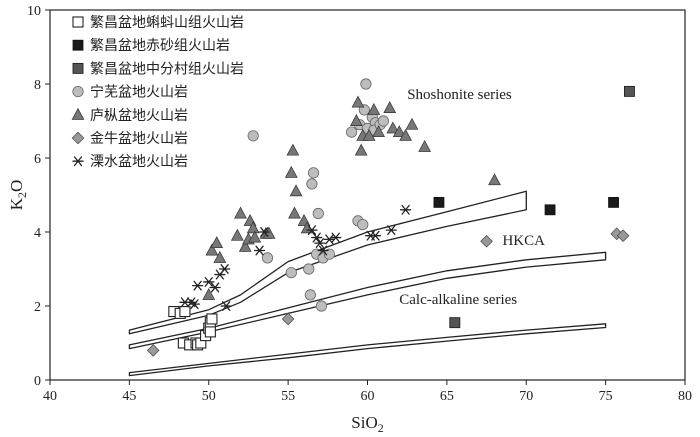 Image resolution: width=700 pixels, height=437 pixels. What do you see at coordinates (16, 186) in the screenshot?
I see `y-axis-label-tail: O` at bounding box center [16, 186].